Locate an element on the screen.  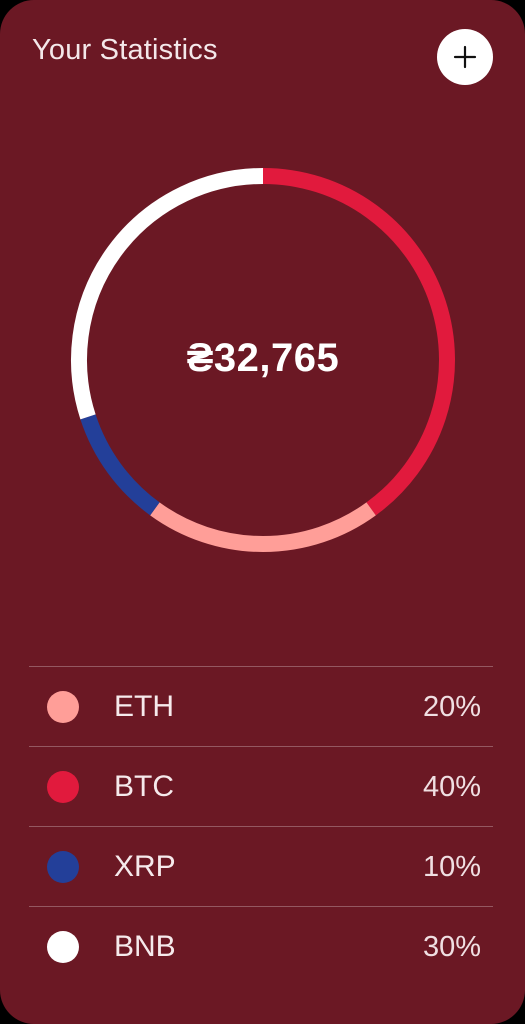
coin-percent: 20% is located at coordinates (451, 707).